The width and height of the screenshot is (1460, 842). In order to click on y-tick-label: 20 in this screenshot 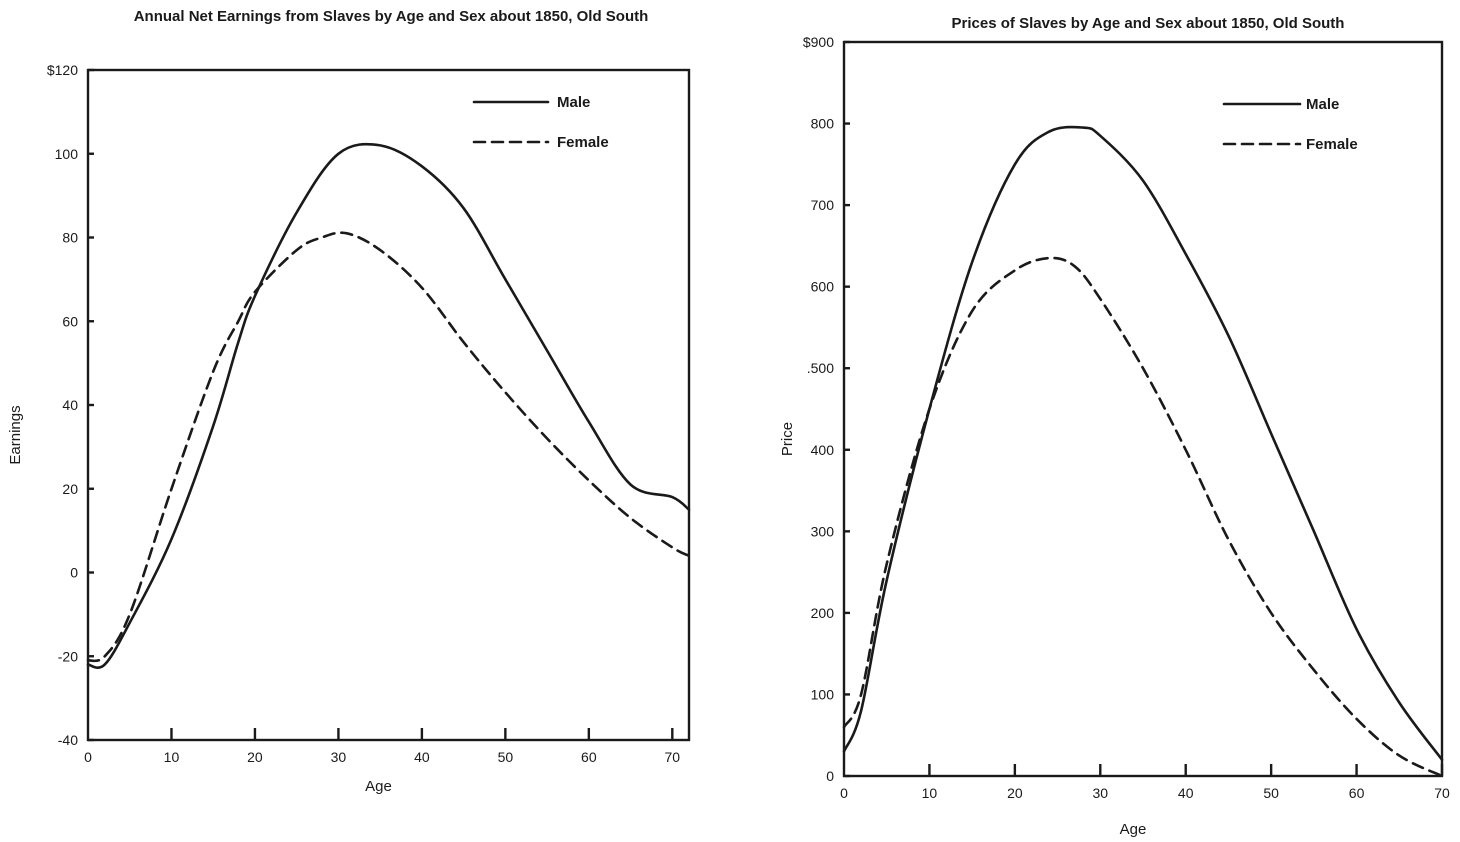, I will do `click(70, 489)`.